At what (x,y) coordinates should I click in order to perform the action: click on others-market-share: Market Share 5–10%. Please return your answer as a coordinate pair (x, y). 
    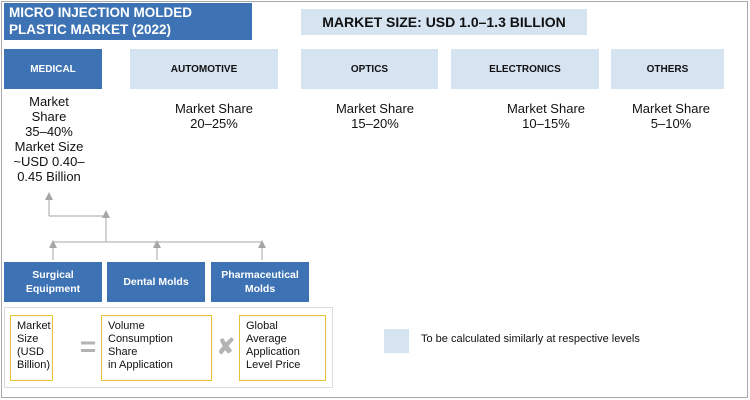
    Looking at the image, I should click on (671, 116).